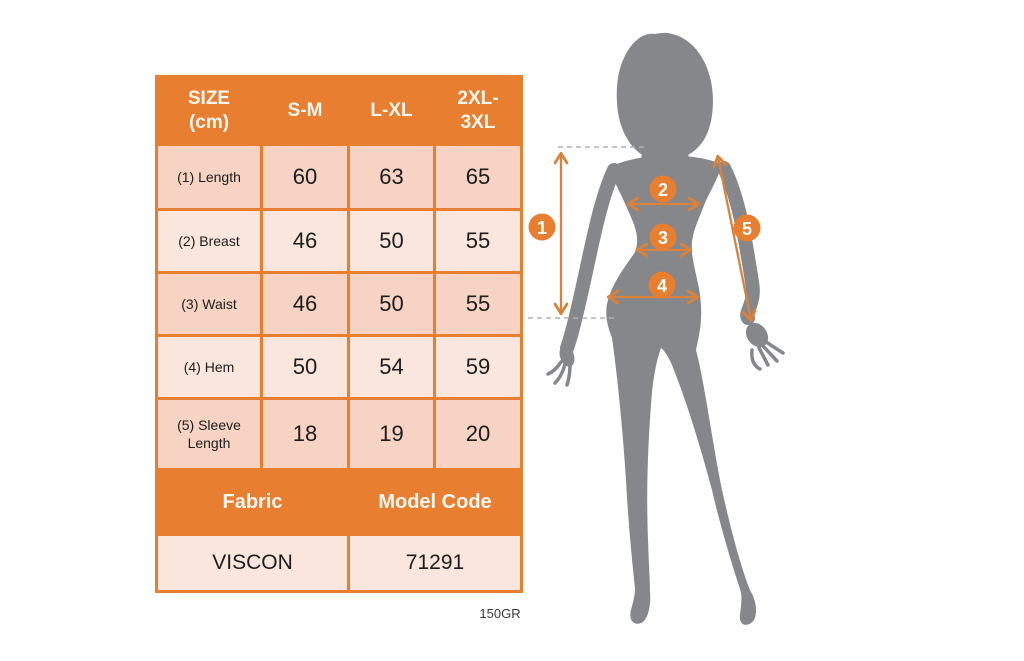  I want to click on model-code-value: 71291, so click(435, 563).